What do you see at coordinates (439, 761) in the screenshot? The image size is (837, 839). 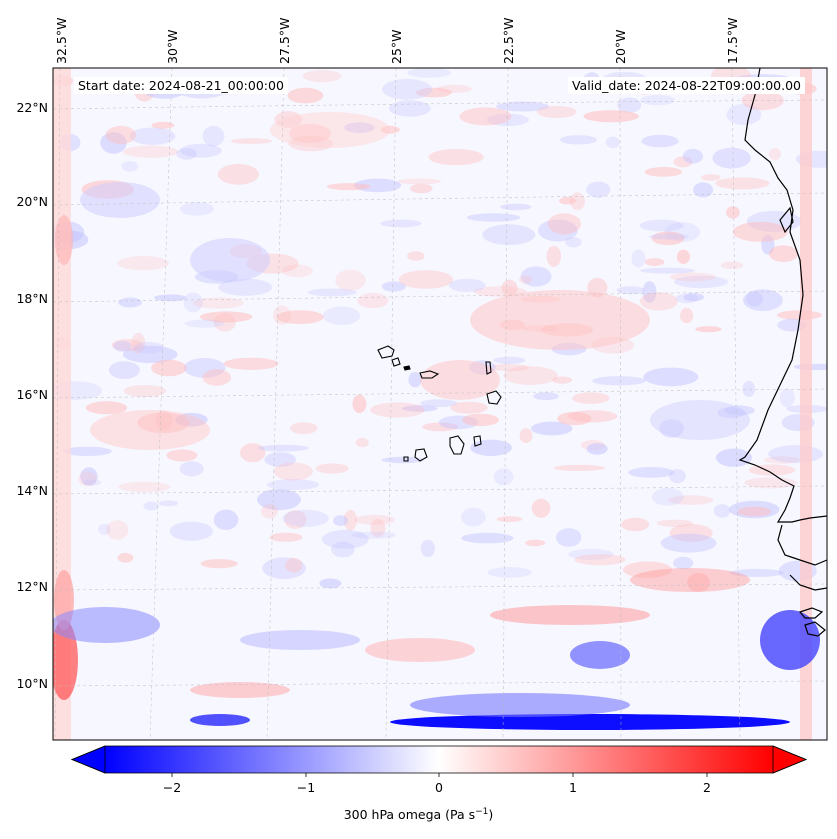 I see `colorbar` at bounding box center [439, 761].